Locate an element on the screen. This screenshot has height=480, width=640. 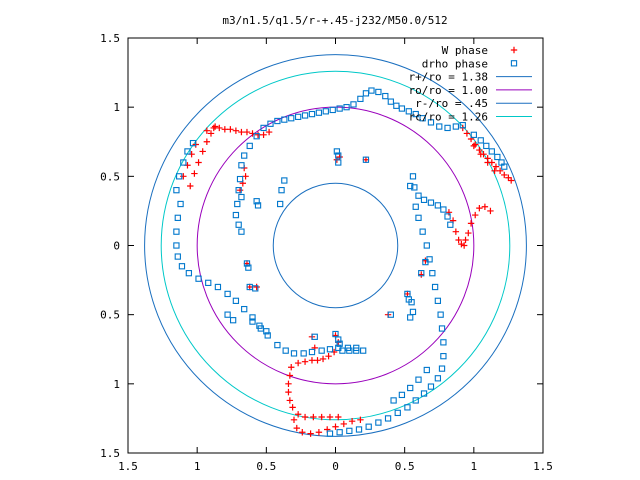
legend-label-3: ro/ro = 1.00 is located at coordinates (448, 90).